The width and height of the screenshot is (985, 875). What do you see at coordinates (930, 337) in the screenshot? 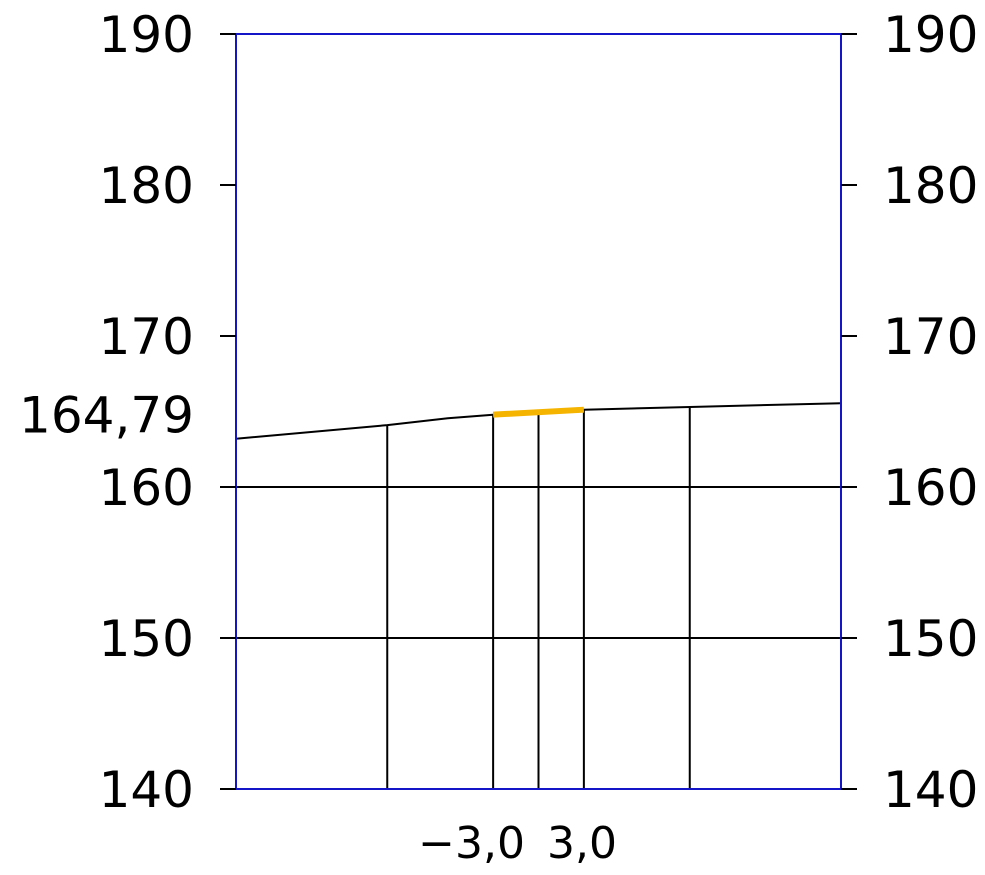
I see `right-tick-label-170: 170` at bounding box center [930, 337].